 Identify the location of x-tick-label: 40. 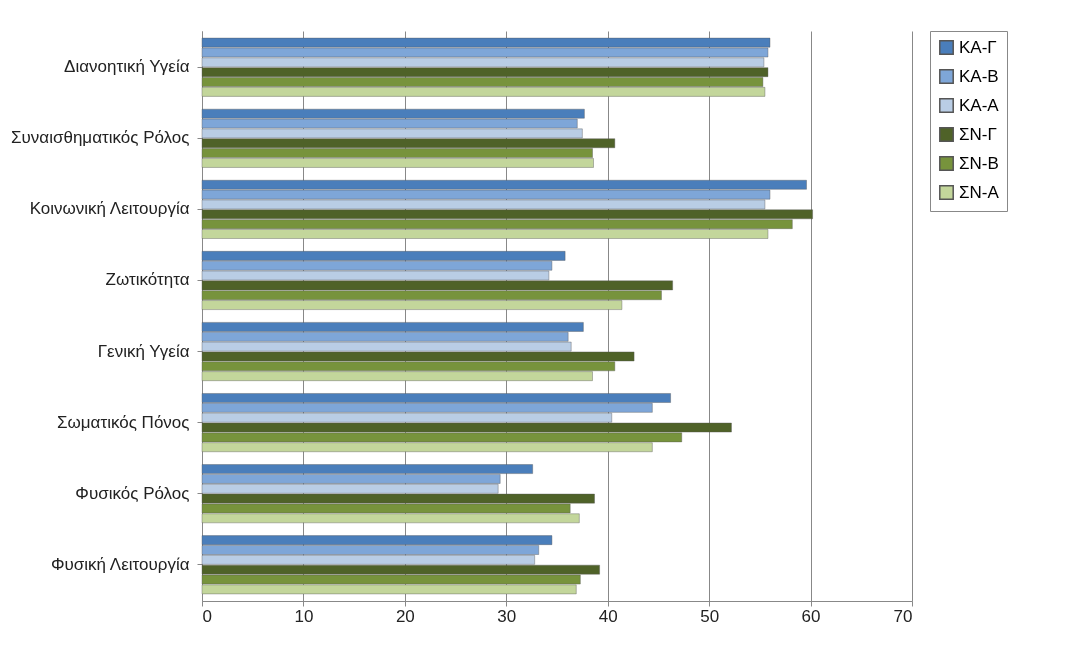
(608, 616).